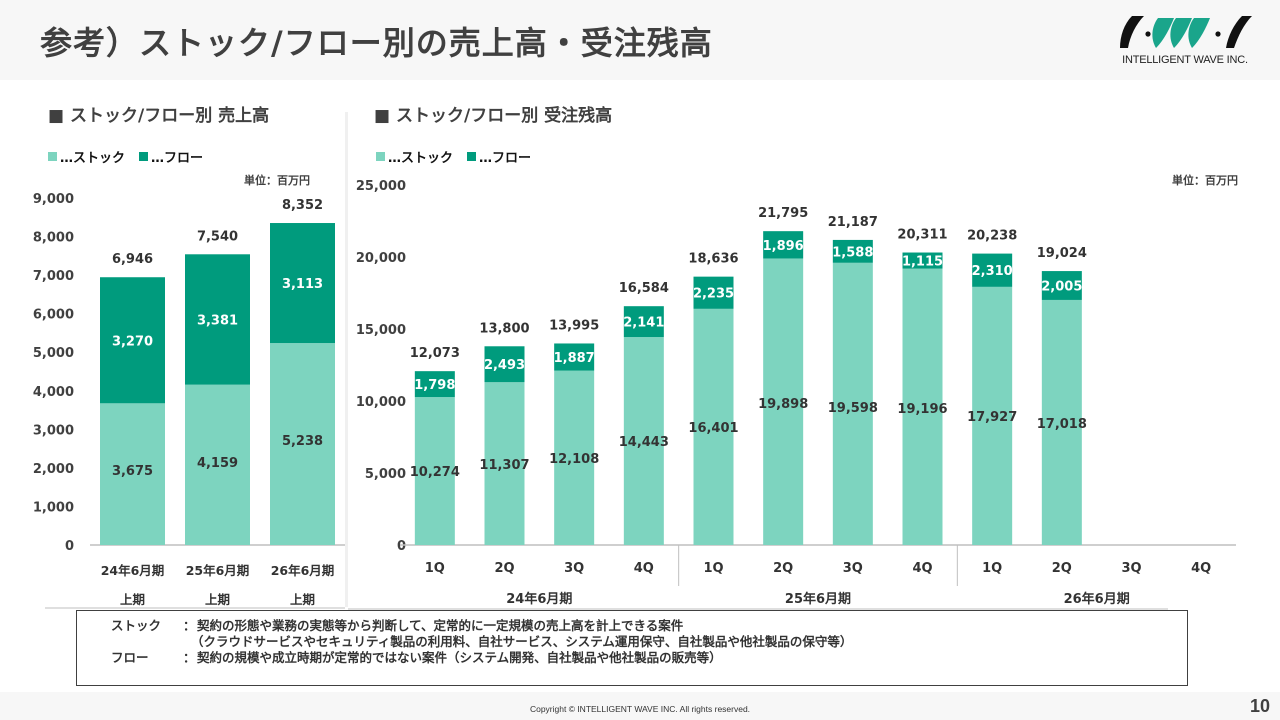  I want to click on data-label-total: 21,187, so click(853, 222).